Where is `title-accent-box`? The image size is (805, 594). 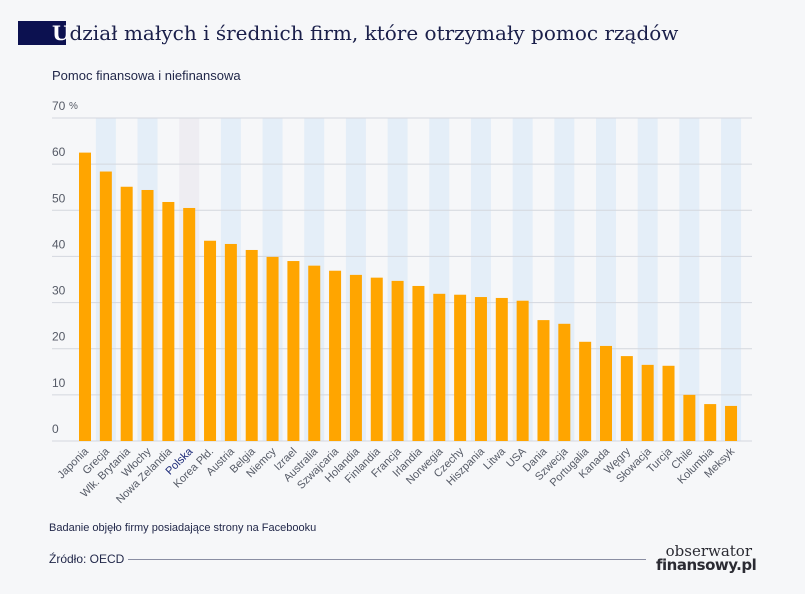
title-accent-box is located at coordinates (42, 33).